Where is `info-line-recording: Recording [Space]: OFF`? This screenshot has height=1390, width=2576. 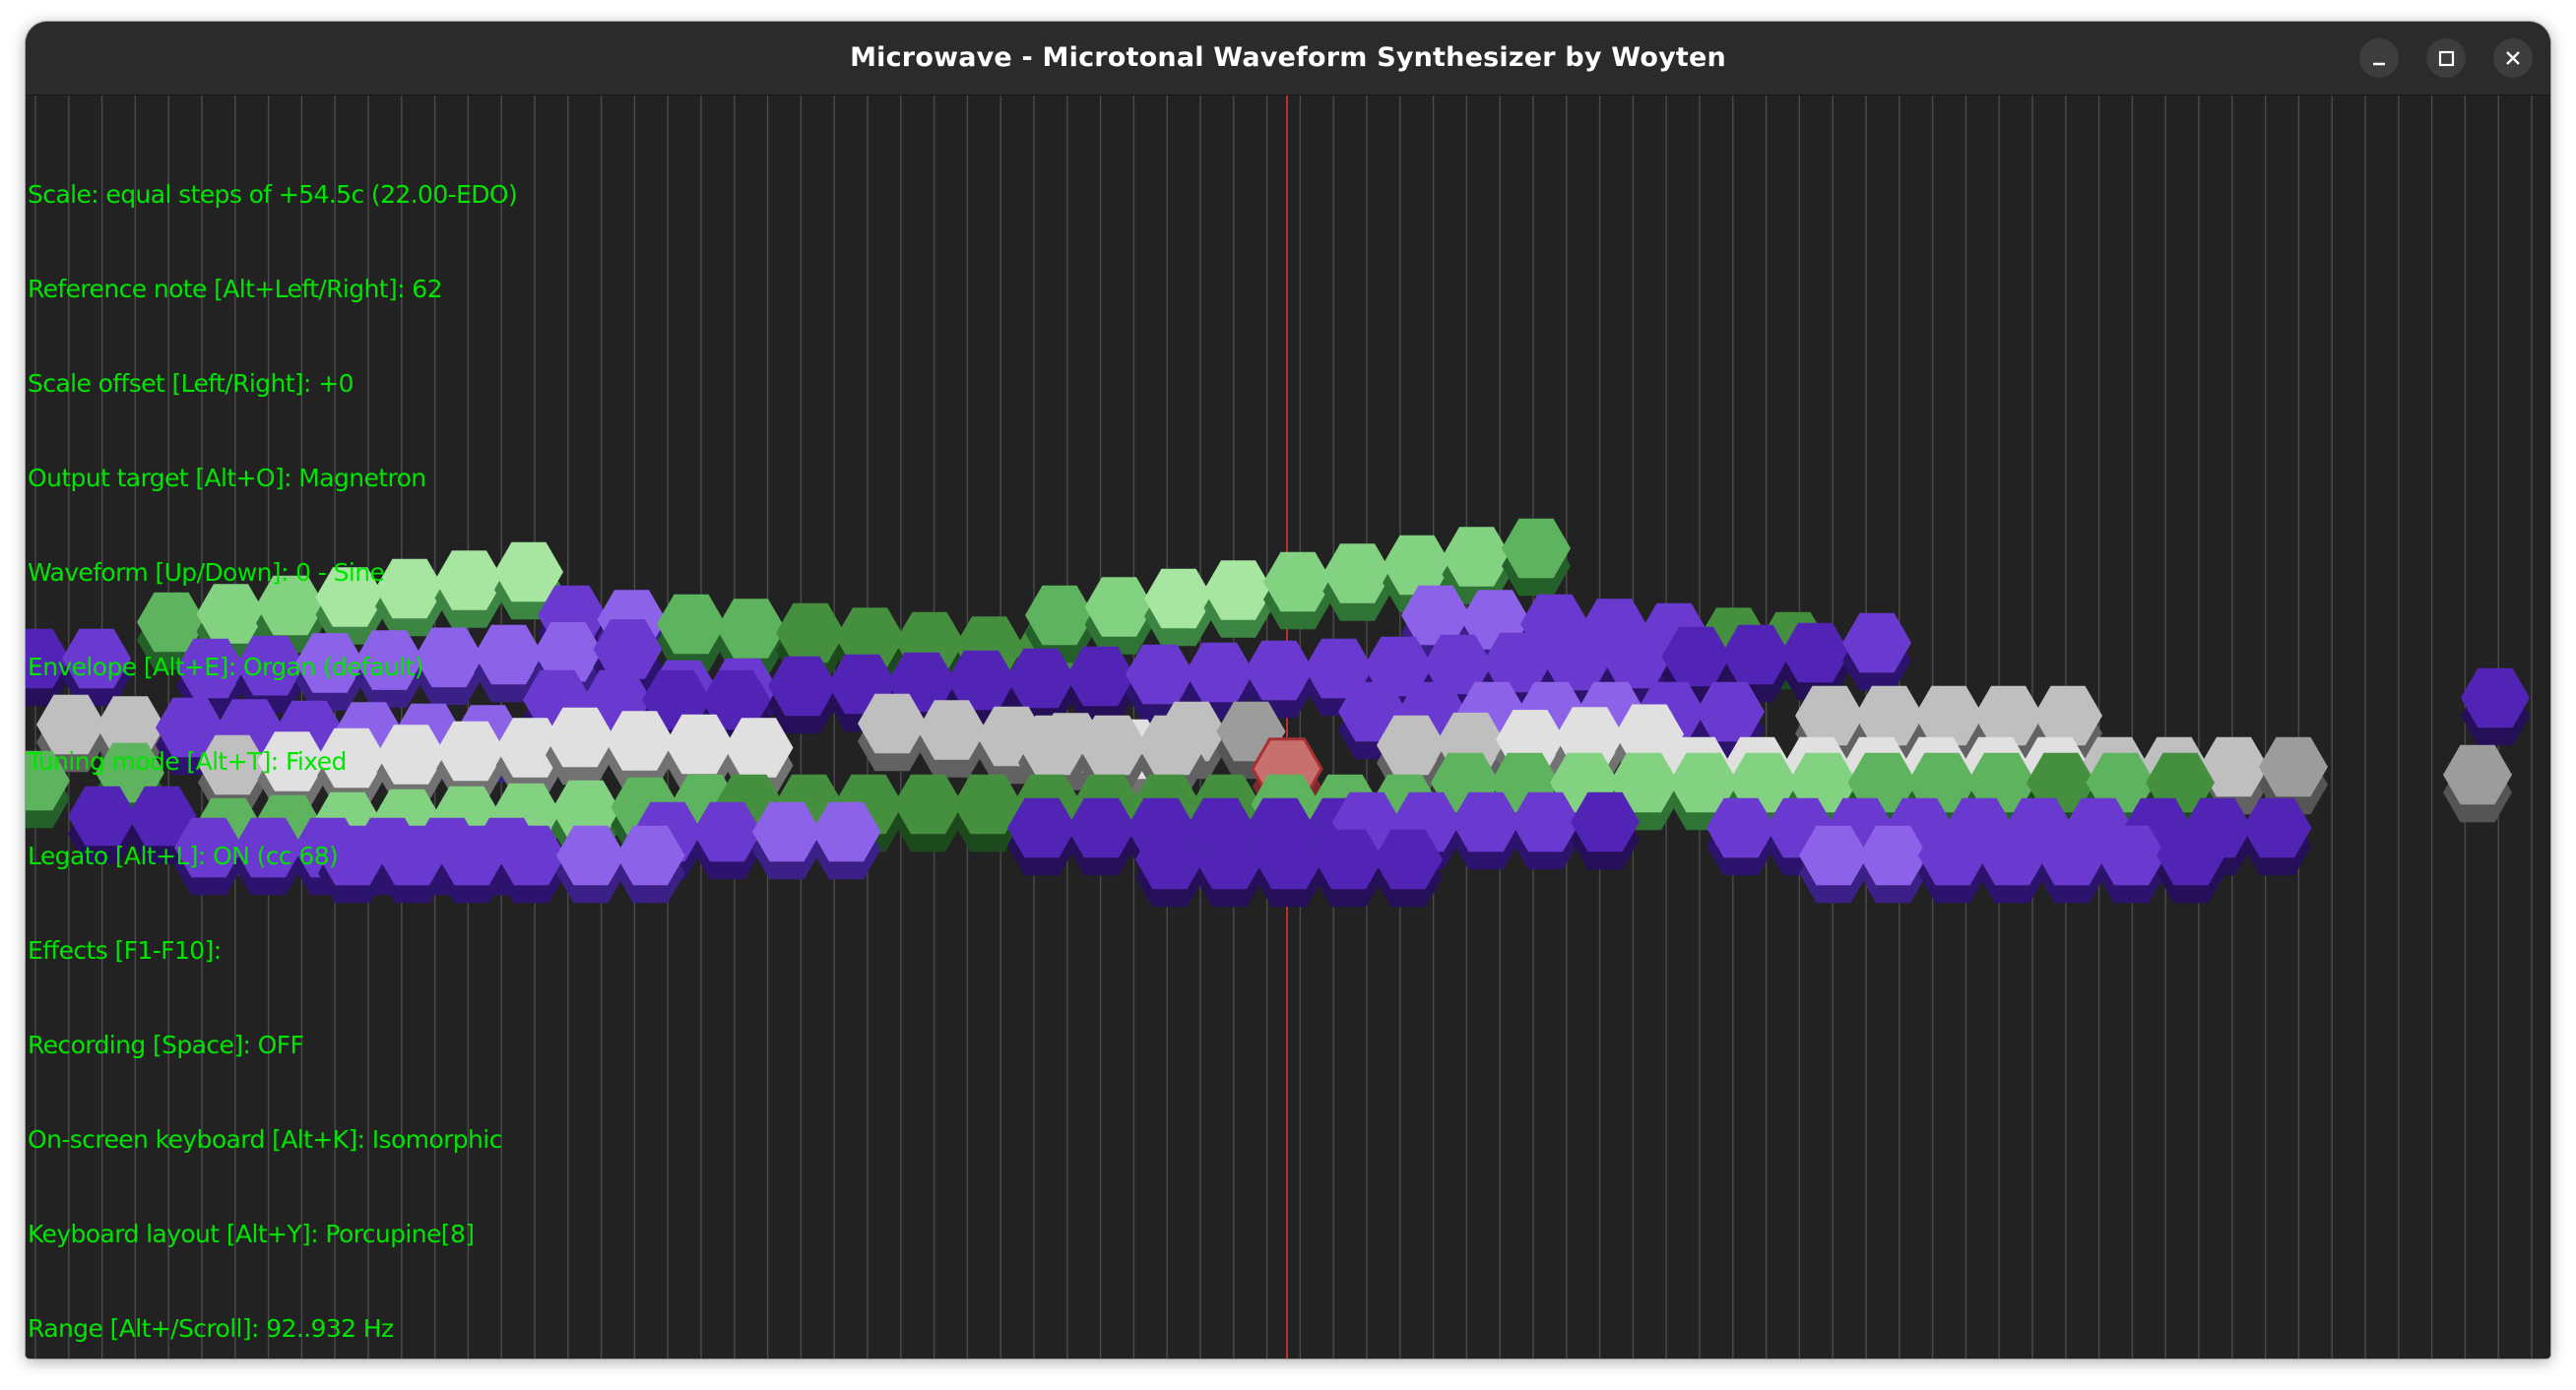
info-line-recording: Recording [Space]: OFF is located at coordinates (166, 1045).